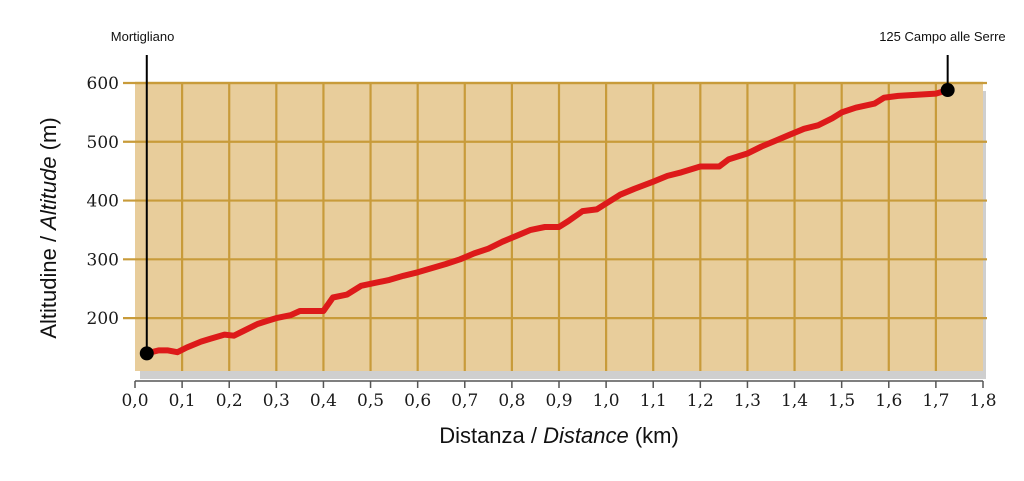  I want to click on waypoint-label: Mortigliano, so click(143, 36).